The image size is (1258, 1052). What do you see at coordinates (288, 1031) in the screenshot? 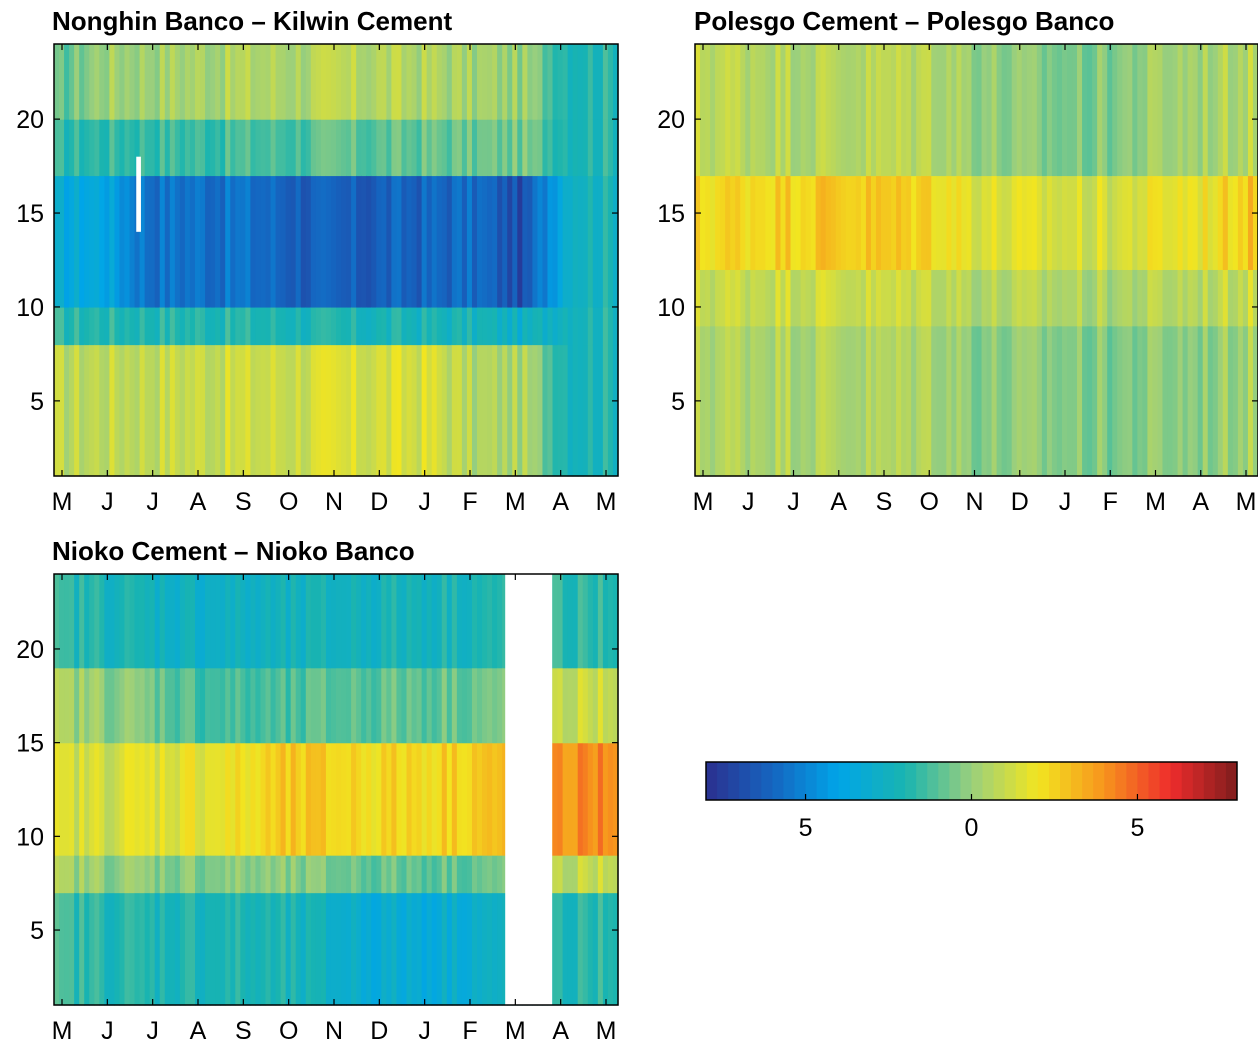
I see `x-tick-label: O` at bounding box center [288, 1031].